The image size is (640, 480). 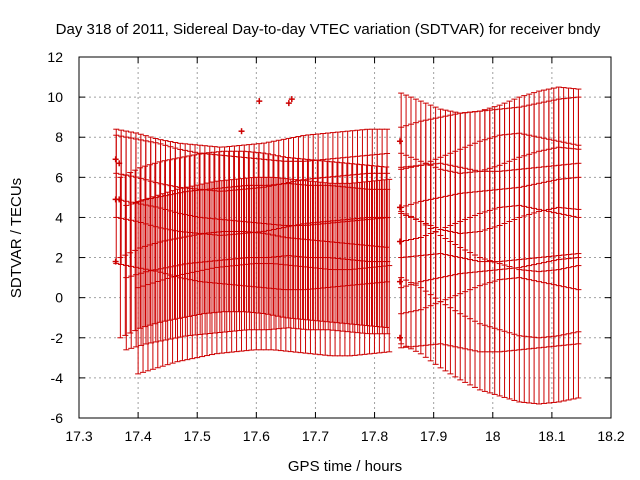 I want to click on x-axis-label: GPS time / hours, so click(x=345, y=466).